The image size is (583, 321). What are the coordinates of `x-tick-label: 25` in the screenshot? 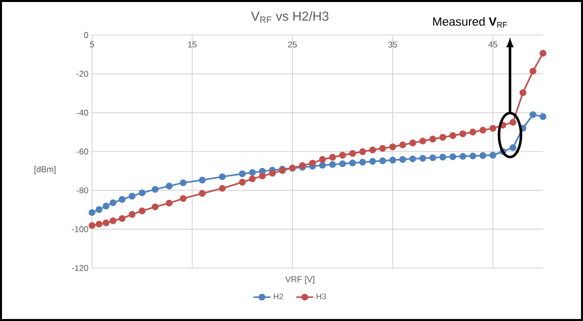 It's located at (292, 45).